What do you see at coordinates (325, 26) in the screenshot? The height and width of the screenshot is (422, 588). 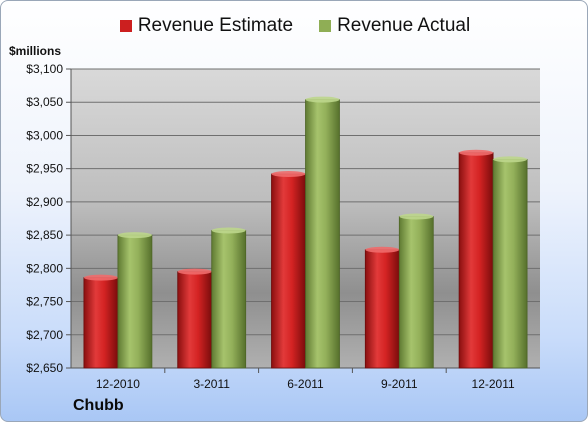 I see `legend-swatch-actual` at bounding box center [325, 26].